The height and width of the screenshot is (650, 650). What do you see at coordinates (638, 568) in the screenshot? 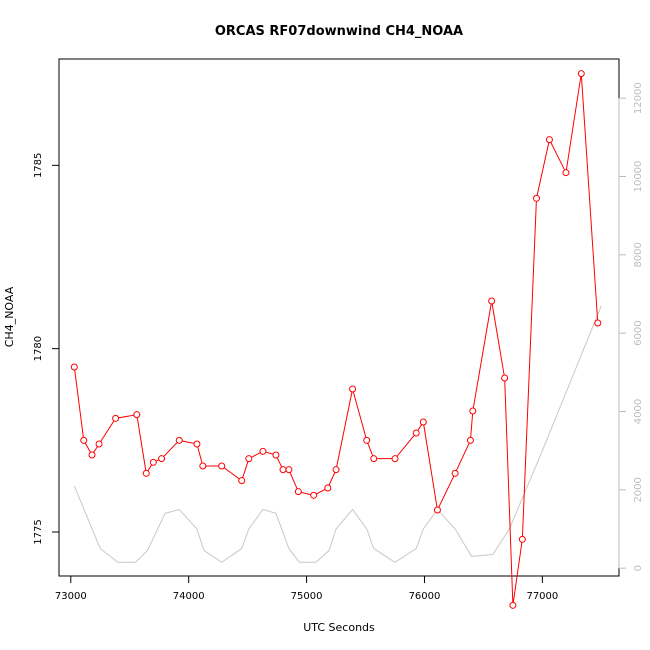
I see `y2-tick-label: 0` at bounding box center [638, 568].